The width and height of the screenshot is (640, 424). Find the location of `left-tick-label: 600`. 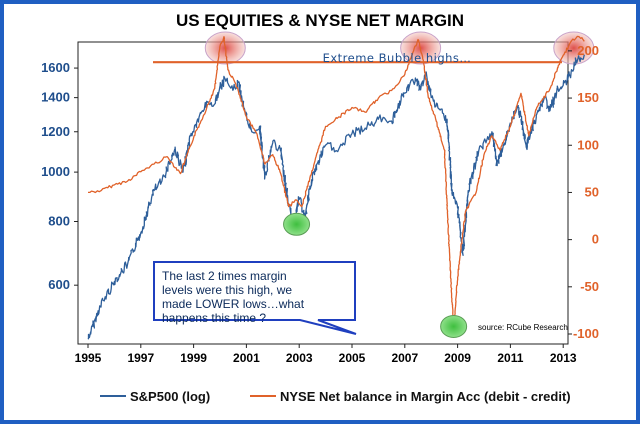

left-tick-label: 600 is located at coordinates (59, 284).